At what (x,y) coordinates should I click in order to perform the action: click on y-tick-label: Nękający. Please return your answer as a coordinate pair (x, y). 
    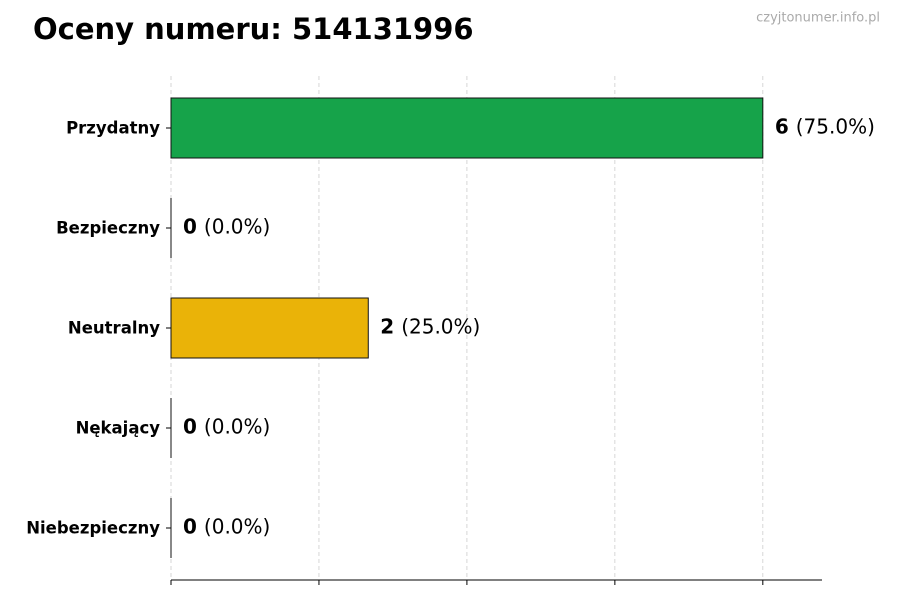
    Looking at the image, I should click on (118, 428).